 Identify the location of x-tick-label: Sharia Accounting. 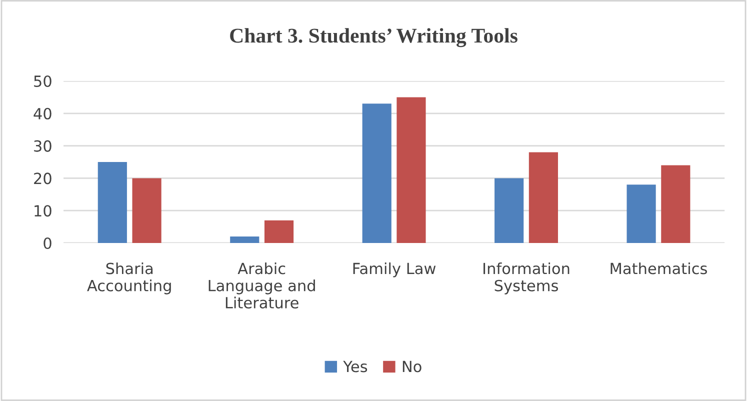
(129, 278).